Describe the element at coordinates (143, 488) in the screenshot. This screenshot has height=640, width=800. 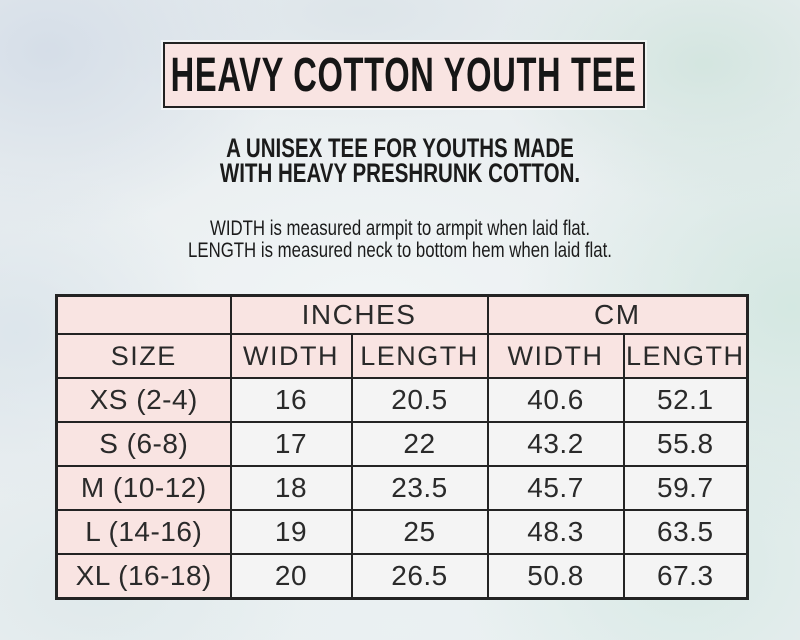
I see `size-label: M (10-12)` at that location.